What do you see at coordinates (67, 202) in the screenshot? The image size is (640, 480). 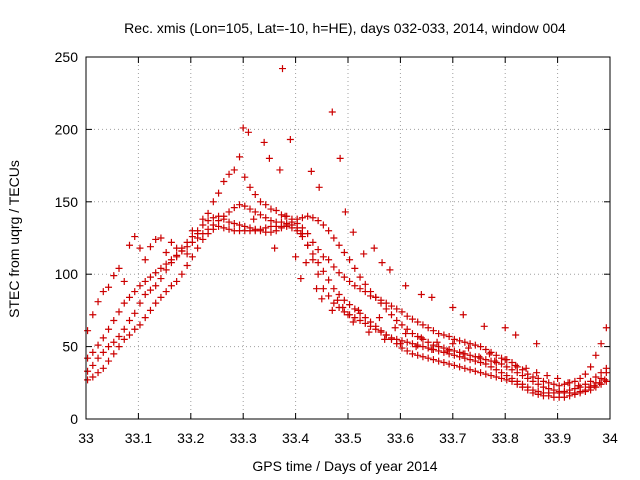 I see `y-tick-label: 150` at bounding box center [67, 202].